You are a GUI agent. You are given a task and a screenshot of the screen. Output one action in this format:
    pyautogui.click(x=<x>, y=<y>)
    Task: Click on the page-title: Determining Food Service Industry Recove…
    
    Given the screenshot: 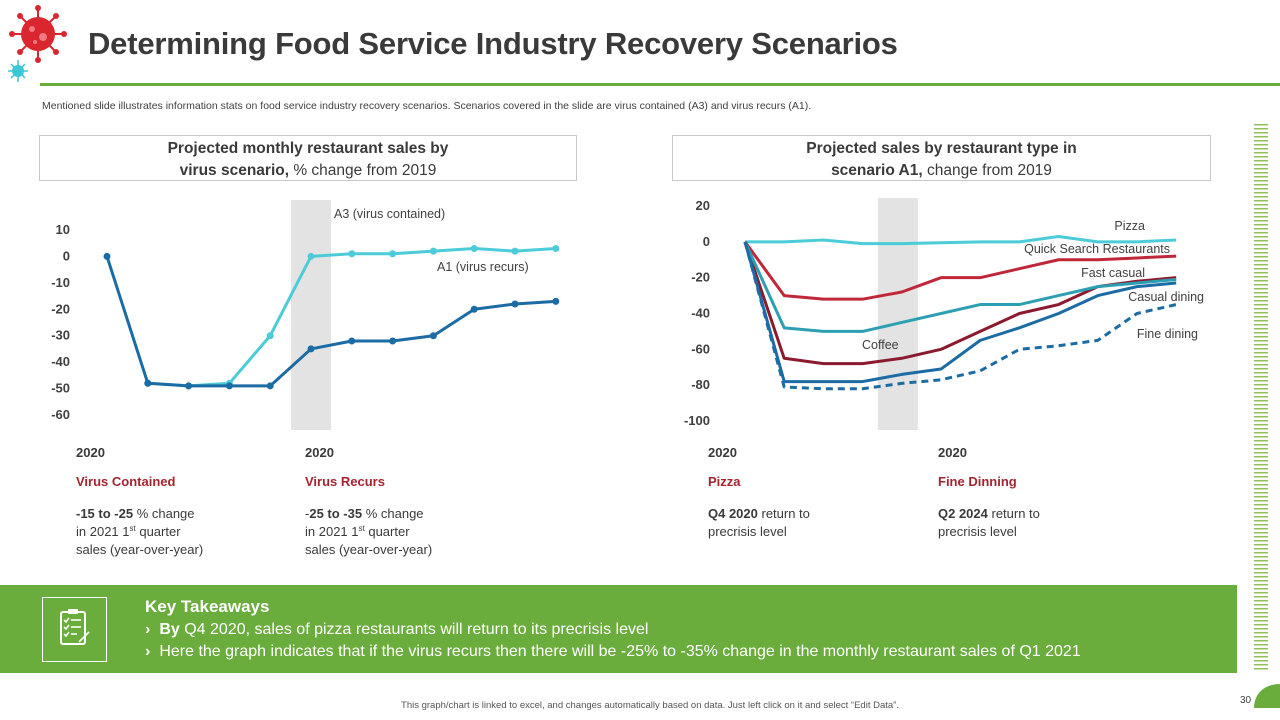 What is the action you would take?
    pyautogui.click(x=493, y=43)
    